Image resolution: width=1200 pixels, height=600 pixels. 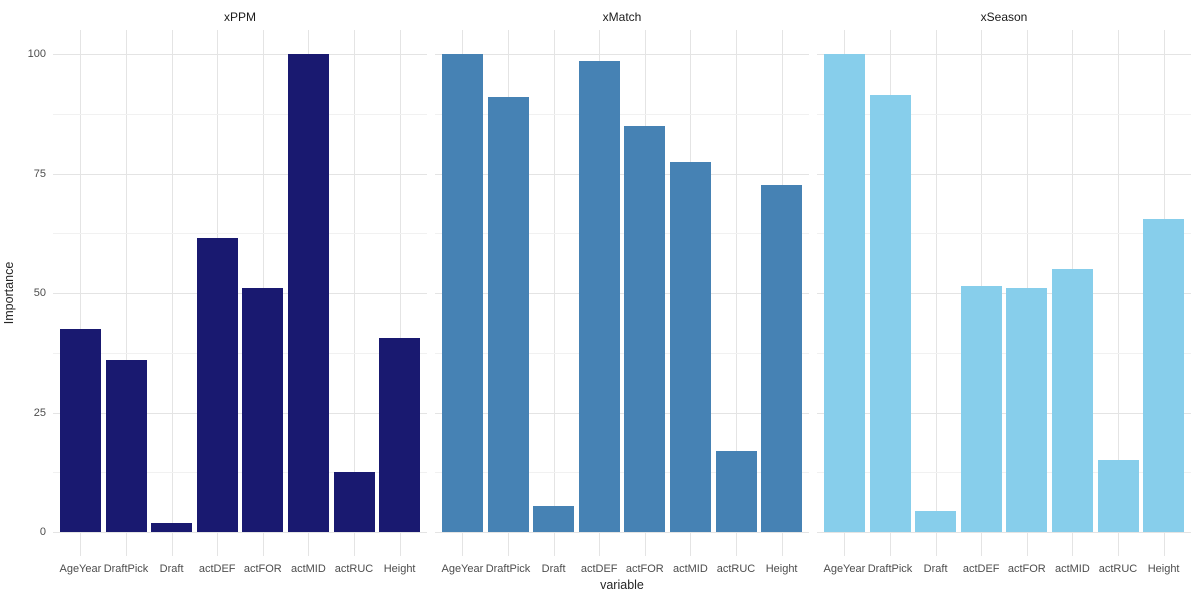 What do you see at coordinates (690, 569) in the screenshot?
I see `x-tick-label-xMatch-actMID: actMID` at bounding box center [690, 569].